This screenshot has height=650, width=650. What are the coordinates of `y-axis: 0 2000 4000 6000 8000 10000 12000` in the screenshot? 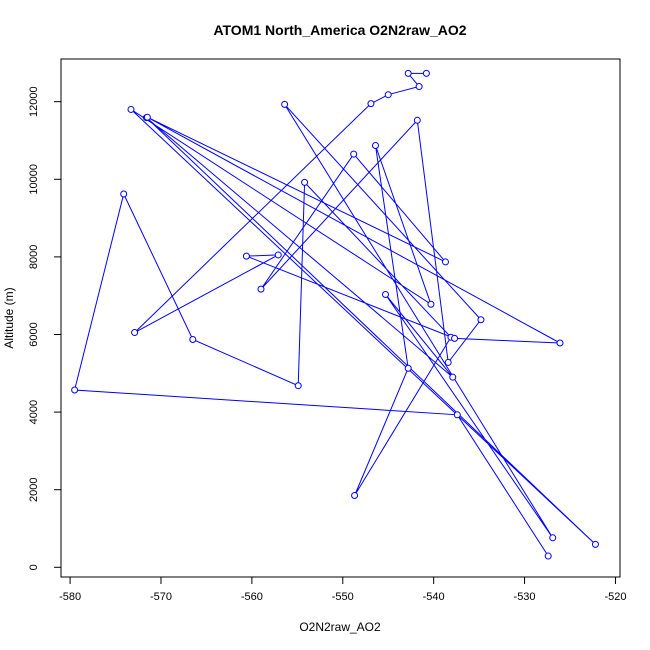 It's located at (45, 328).